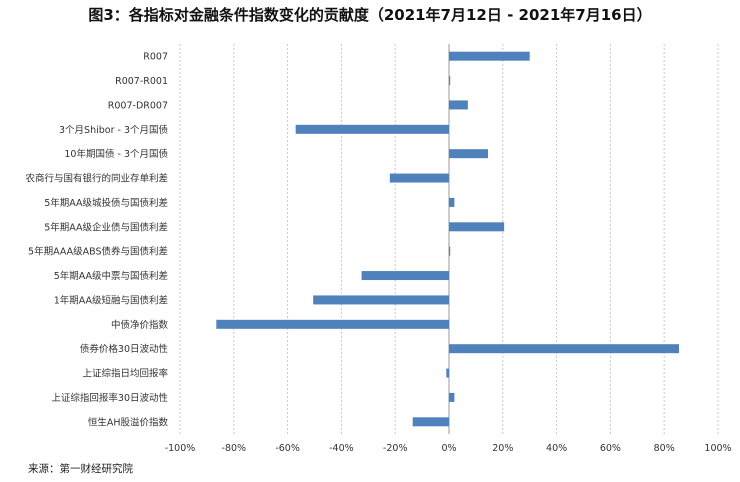  What do you see at coordinates (502, 448) in the screenshot?
I see `x-tick-label: 20%` at bounding box center [502, 448].